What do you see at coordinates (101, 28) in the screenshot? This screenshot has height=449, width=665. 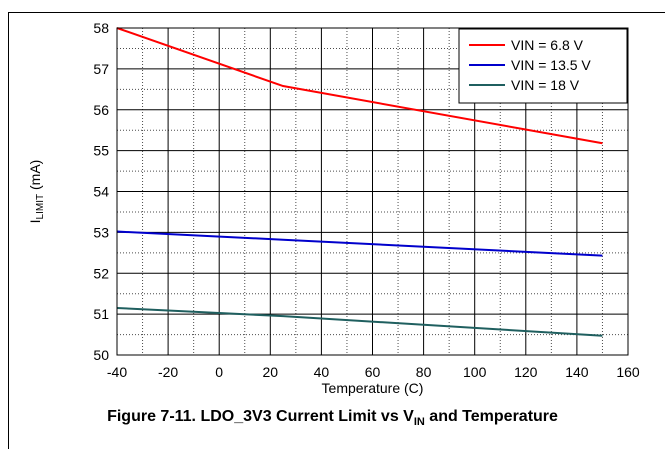 I see `y-tick-label: 58` at bounding box center [101, 28].